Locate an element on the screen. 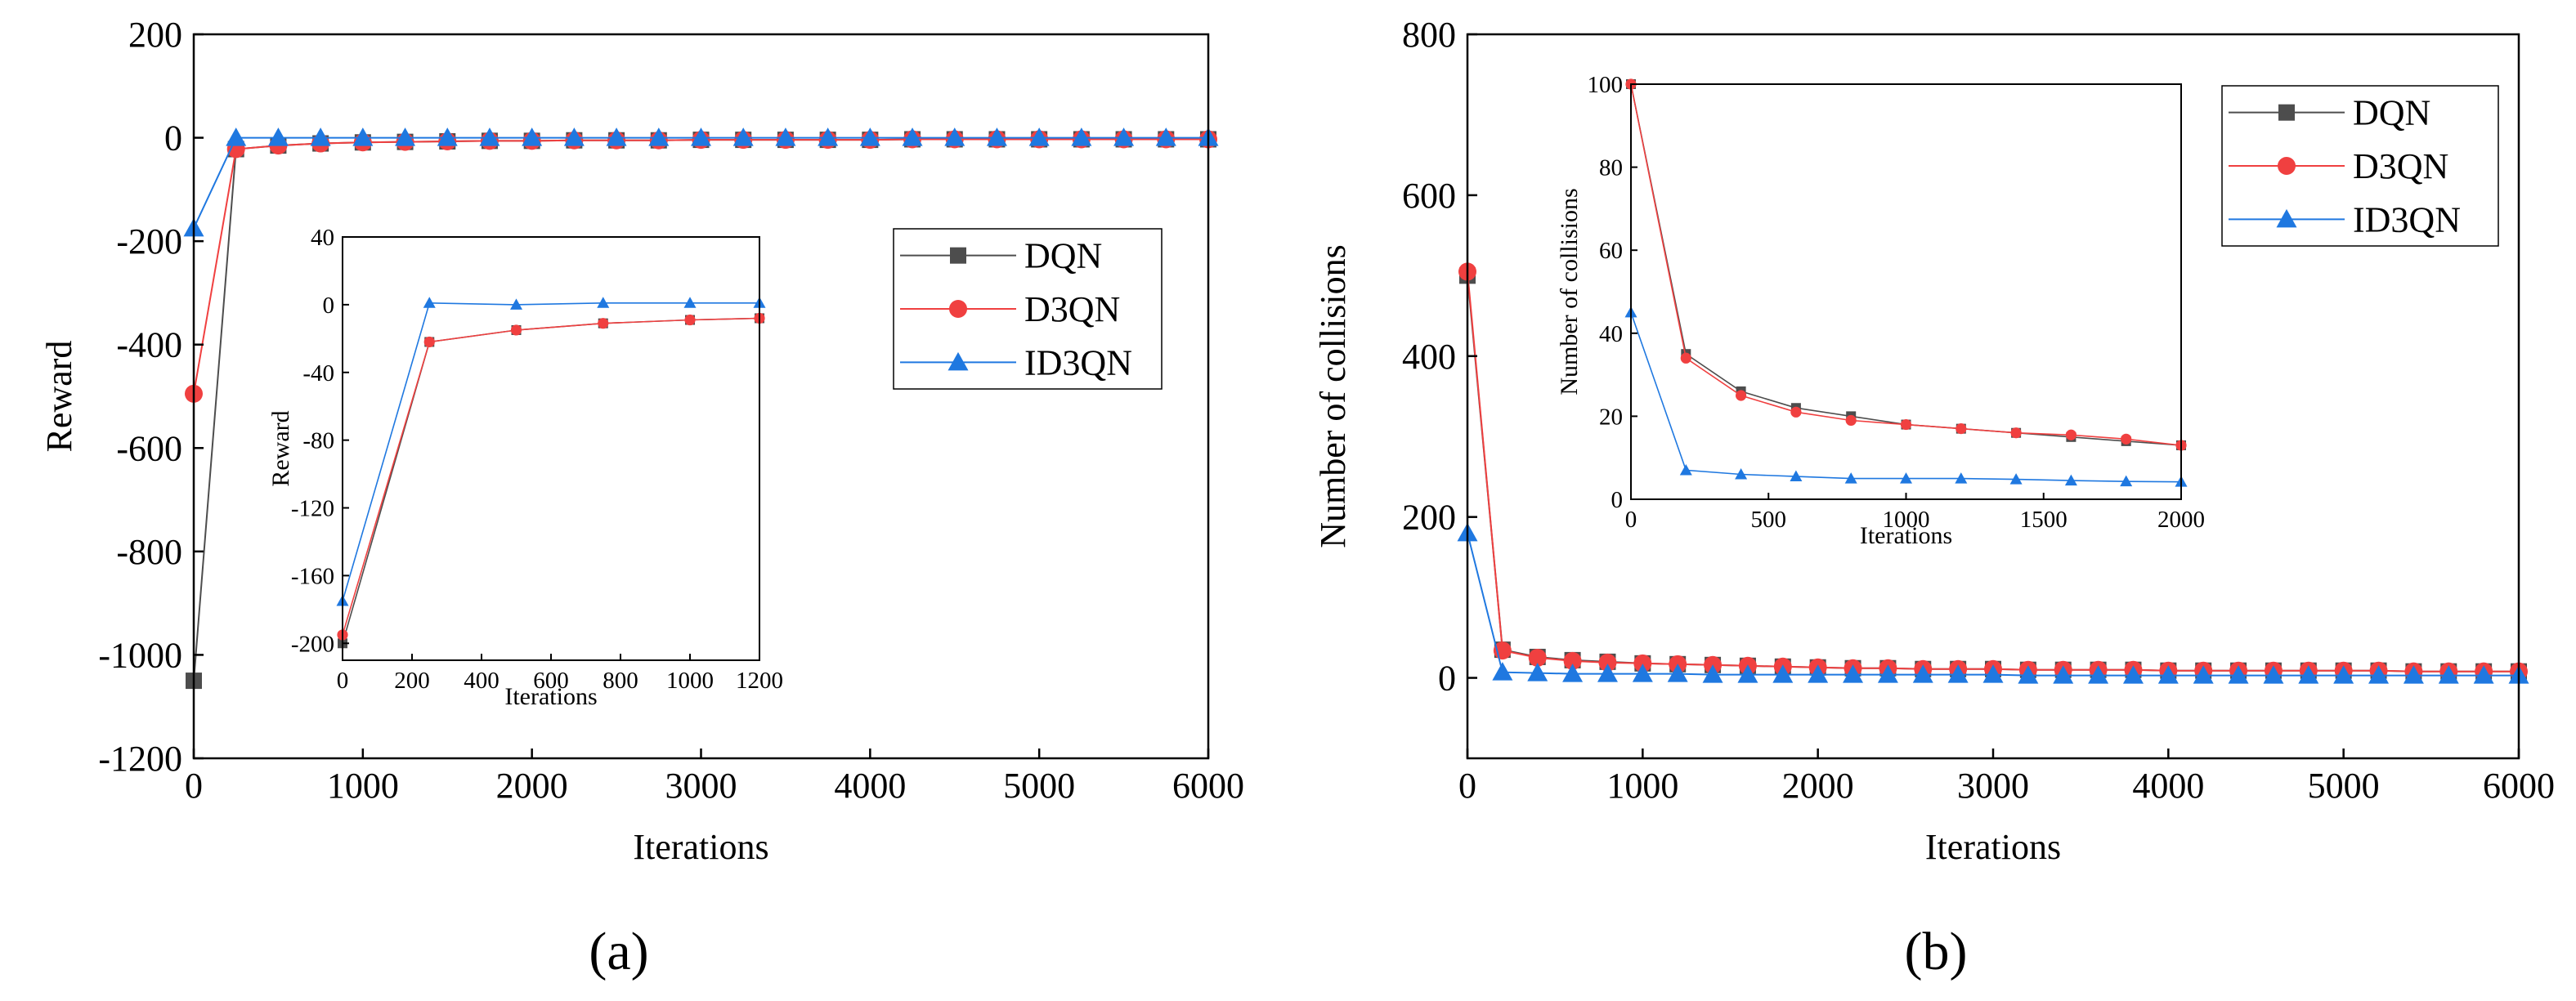  series-line-d3qn is located at coordinates (552, 477).